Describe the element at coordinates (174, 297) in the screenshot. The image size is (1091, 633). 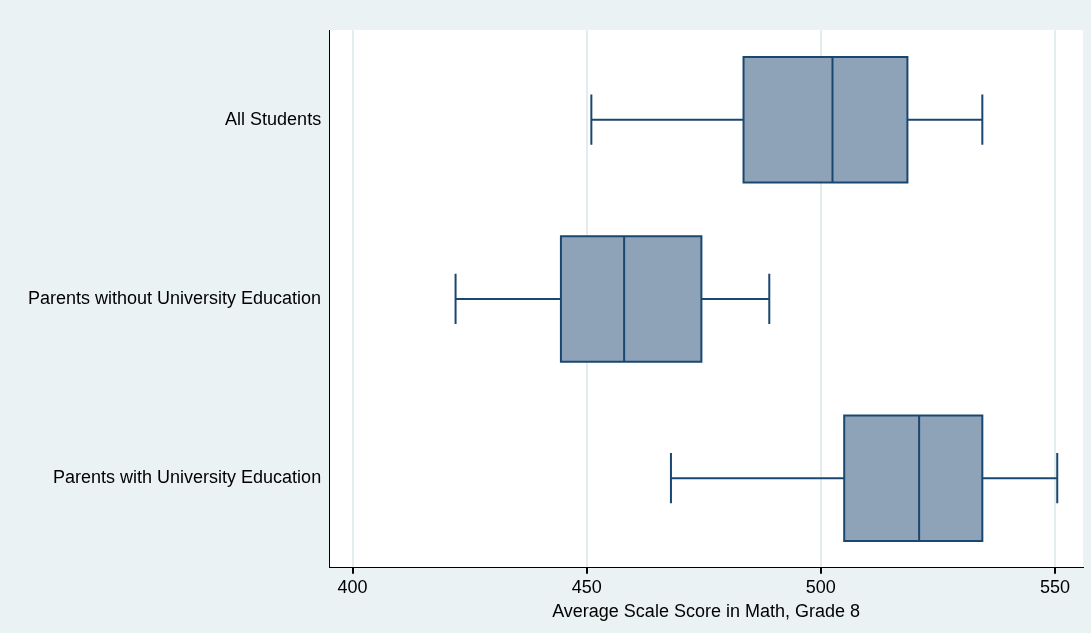
I see `y-tick-label: Parents without University Education` at that location.